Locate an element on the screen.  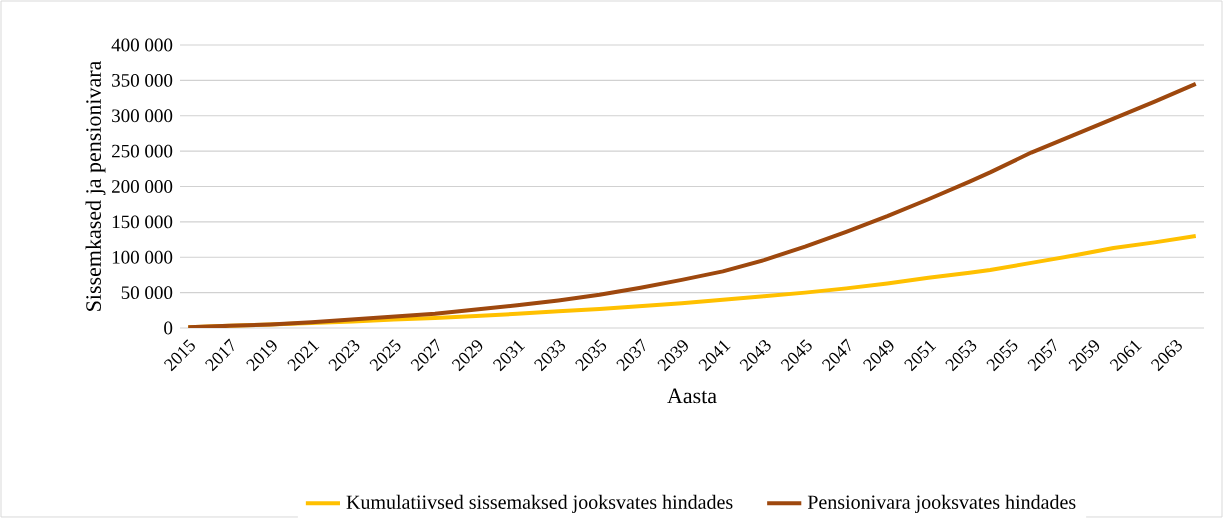
x-tick-label: 2051 is located at coordinates (920, 356).